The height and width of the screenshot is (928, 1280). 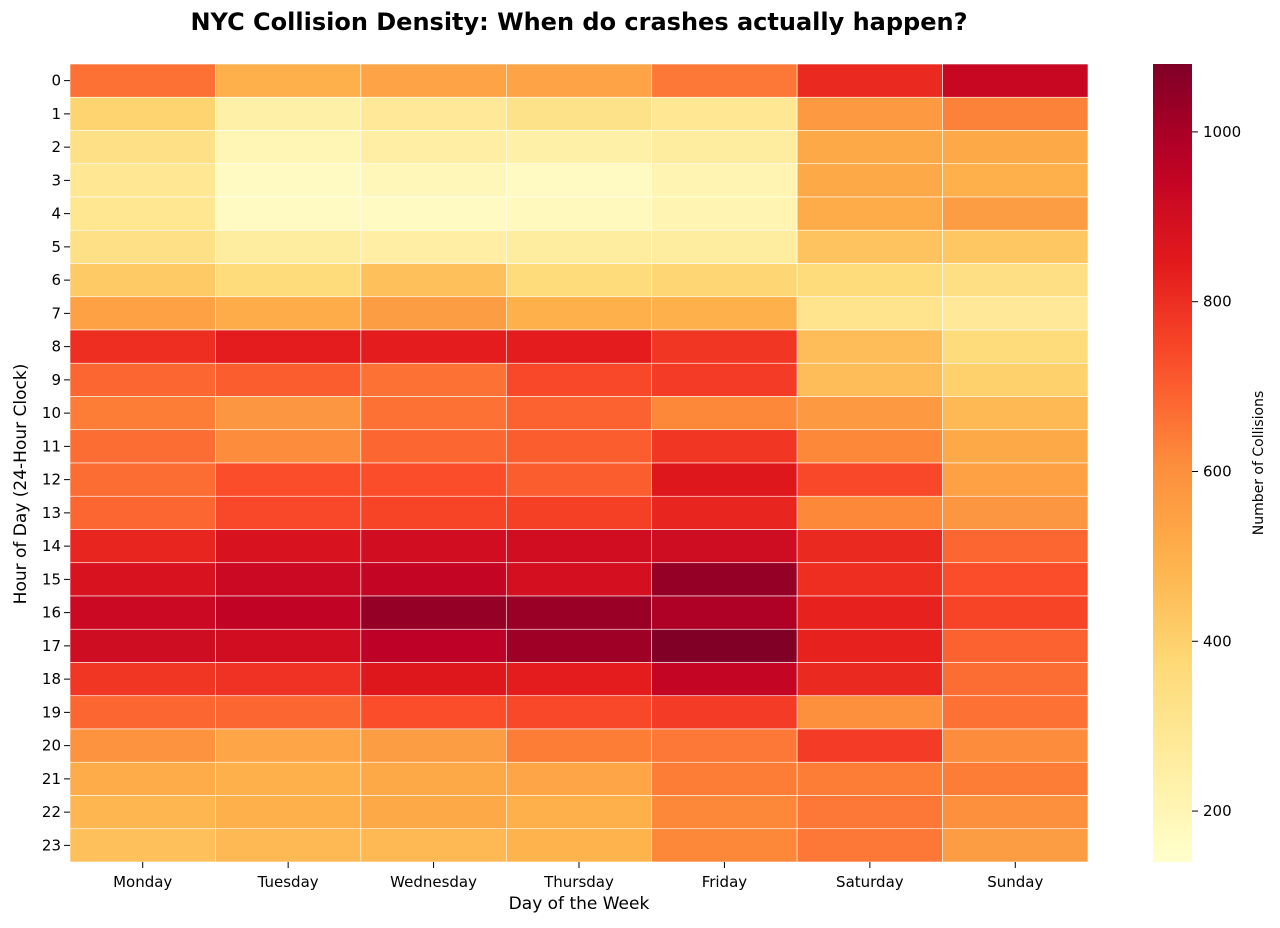 What do you see at coordinates (56, 214) in the screenshot?
I see `y-tick-label: 4` at bounding box center [56, 214].